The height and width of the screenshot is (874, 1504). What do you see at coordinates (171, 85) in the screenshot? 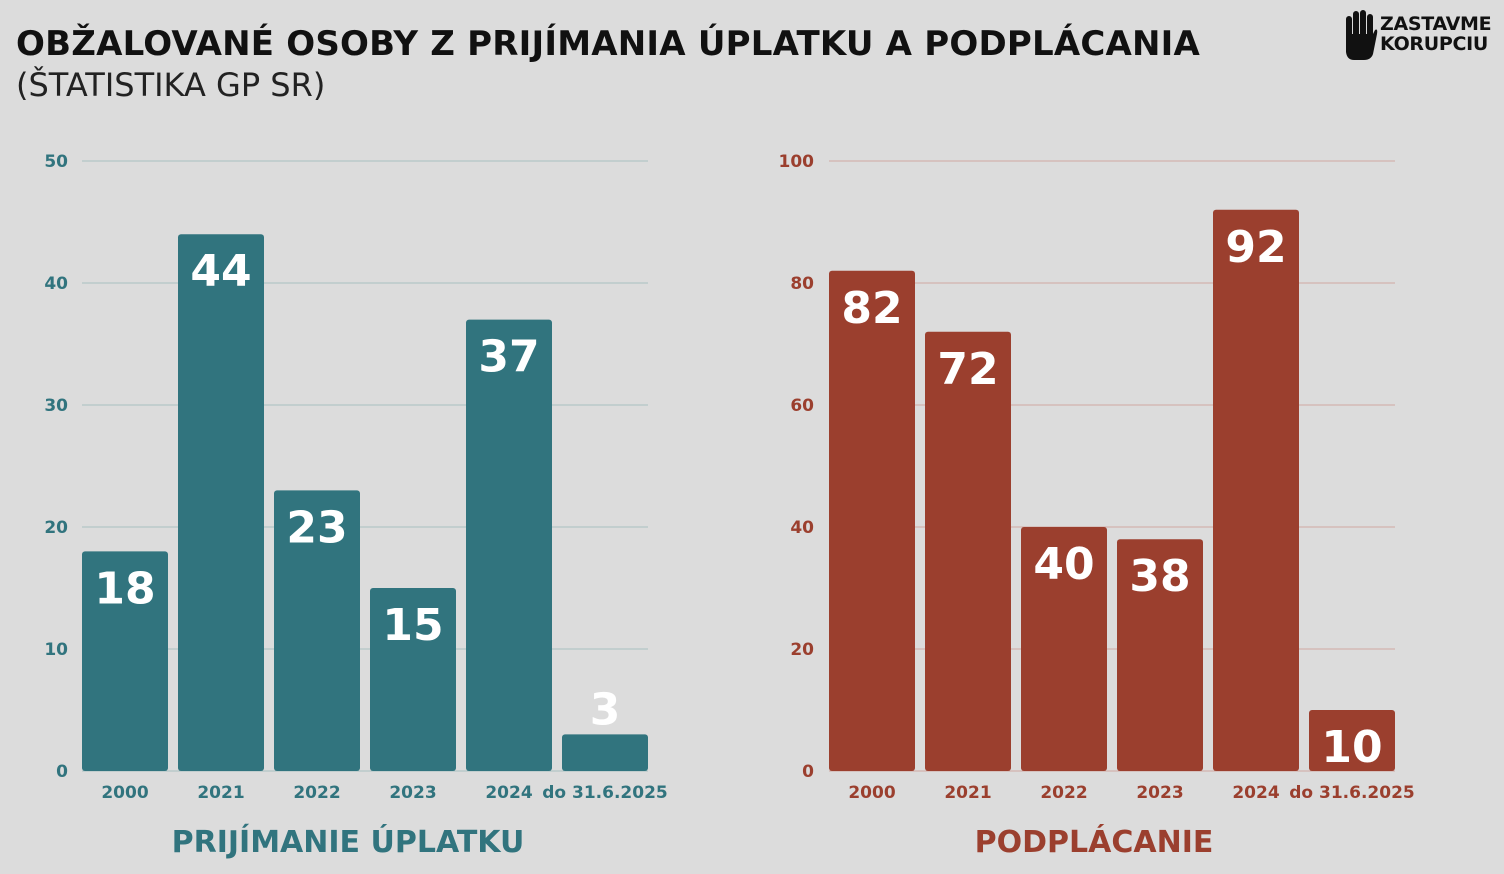
I see `page-subtitle: (ŠTATISTIKA GP SR)` at bounding box center [171, 85].